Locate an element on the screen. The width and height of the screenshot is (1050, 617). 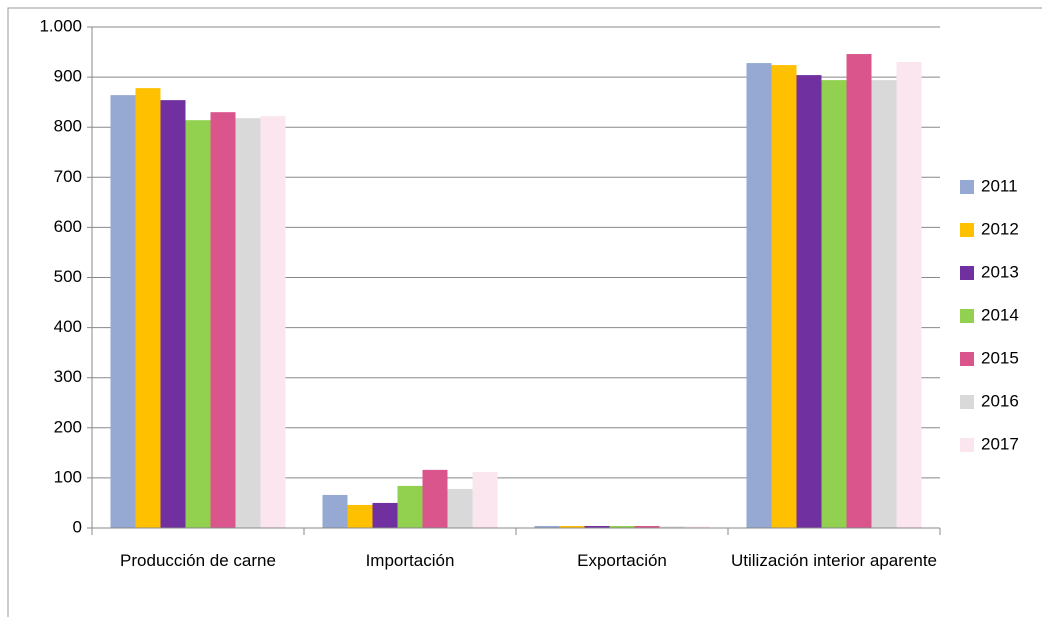
legend-label: 2014 is located at coordinates (1000, 314).